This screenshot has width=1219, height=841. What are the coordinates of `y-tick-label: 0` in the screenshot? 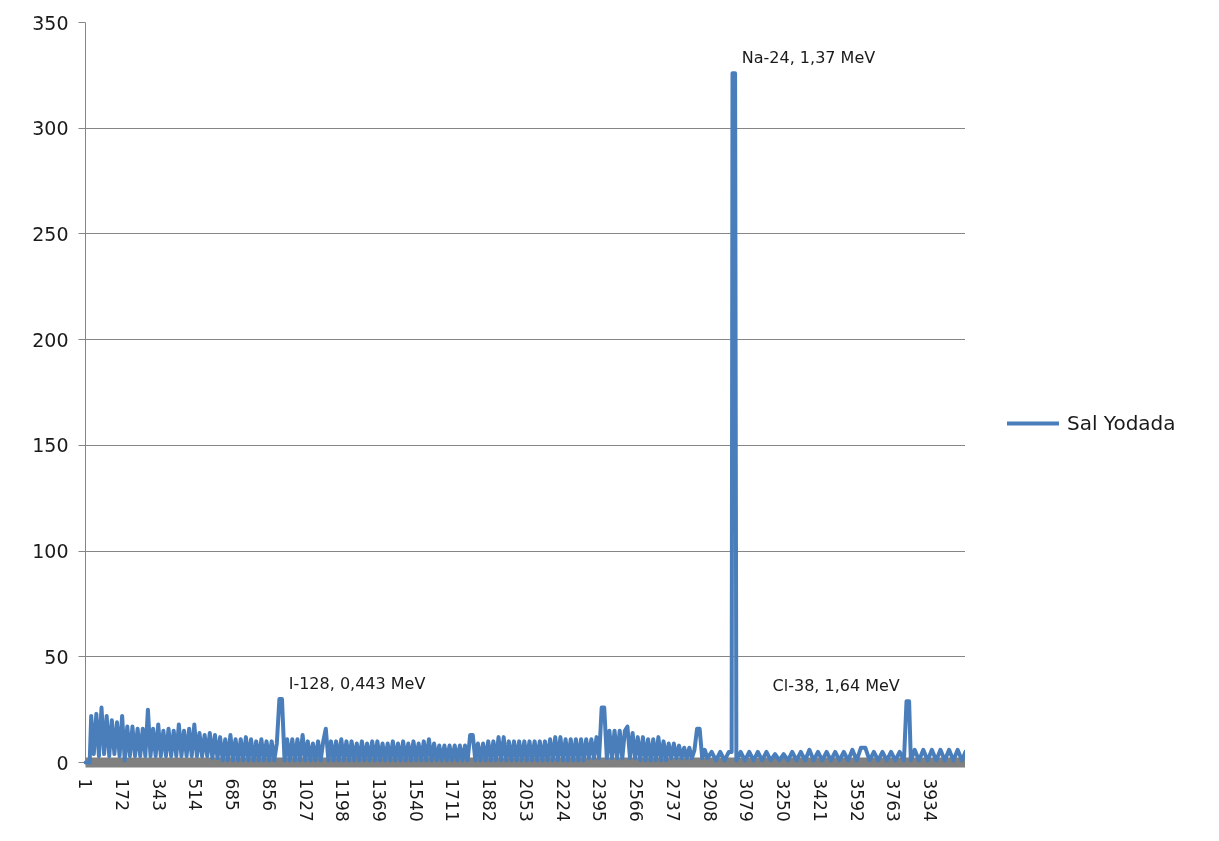 It's located at (62, 762).